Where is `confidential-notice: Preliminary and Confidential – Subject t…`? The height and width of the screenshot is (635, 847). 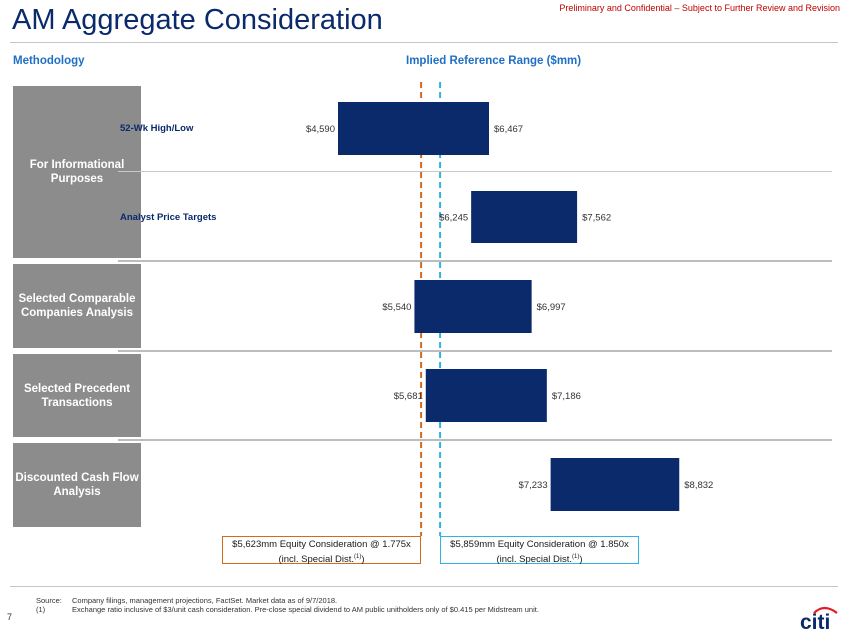
confidential-notice: Preliminary and Confidential – Subject t… is located at coordinates (699, 8).